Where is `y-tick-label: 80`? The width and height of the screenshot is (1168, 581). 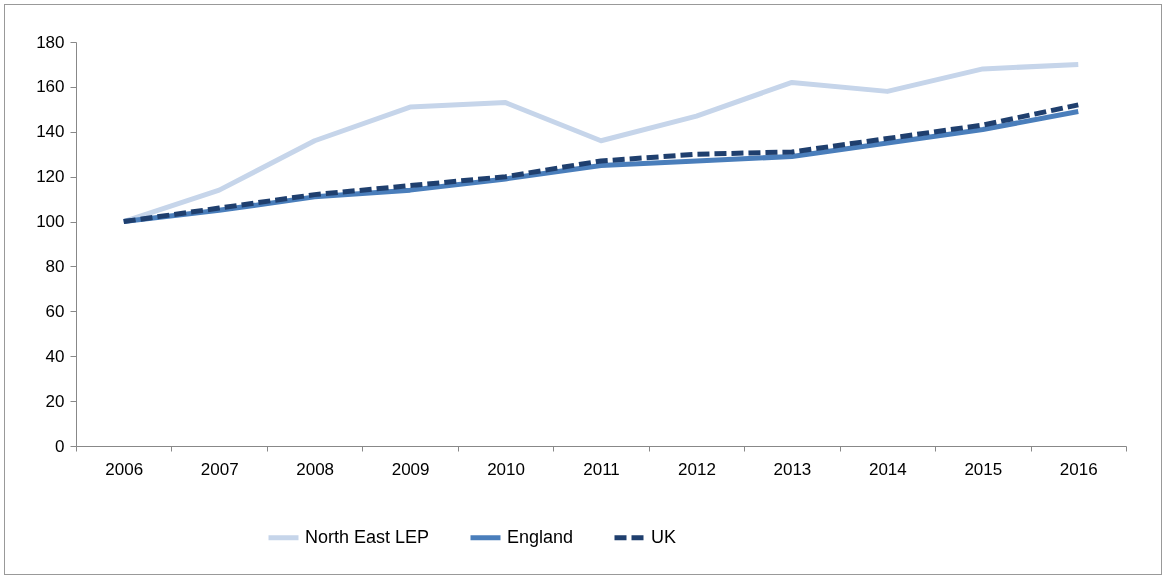
y-tick-label: 80 is located at coordinates (55, 266).